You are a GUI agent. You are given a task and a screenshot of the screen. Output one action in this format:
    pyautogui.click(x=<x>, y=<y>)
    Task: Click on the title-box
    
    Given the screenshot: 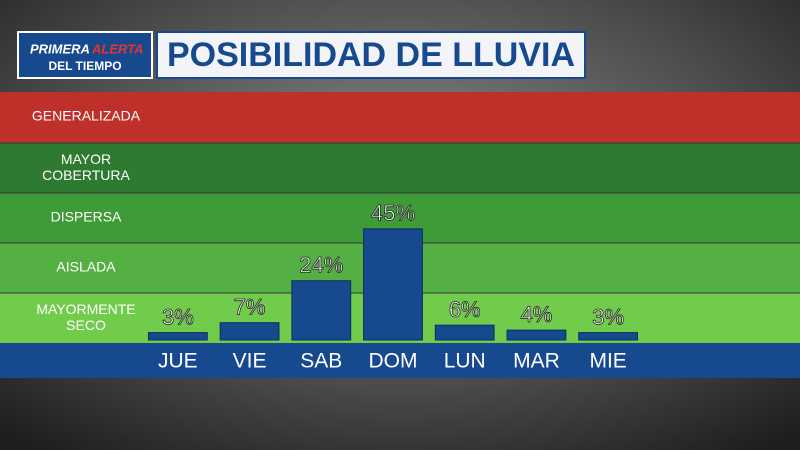 What is the action you would take?
    pyautogui.click(x=371, y=55)
    